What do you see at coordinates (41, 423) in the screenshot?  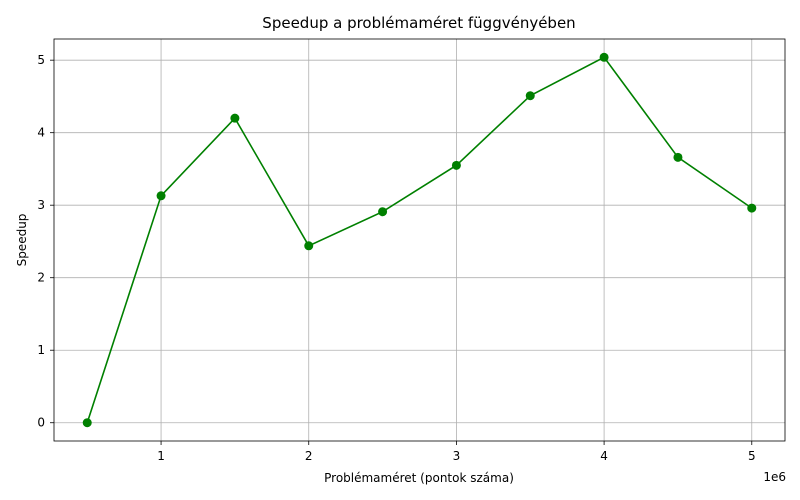 I see `y-tick-label: 0` at bounding box center [41, 423].